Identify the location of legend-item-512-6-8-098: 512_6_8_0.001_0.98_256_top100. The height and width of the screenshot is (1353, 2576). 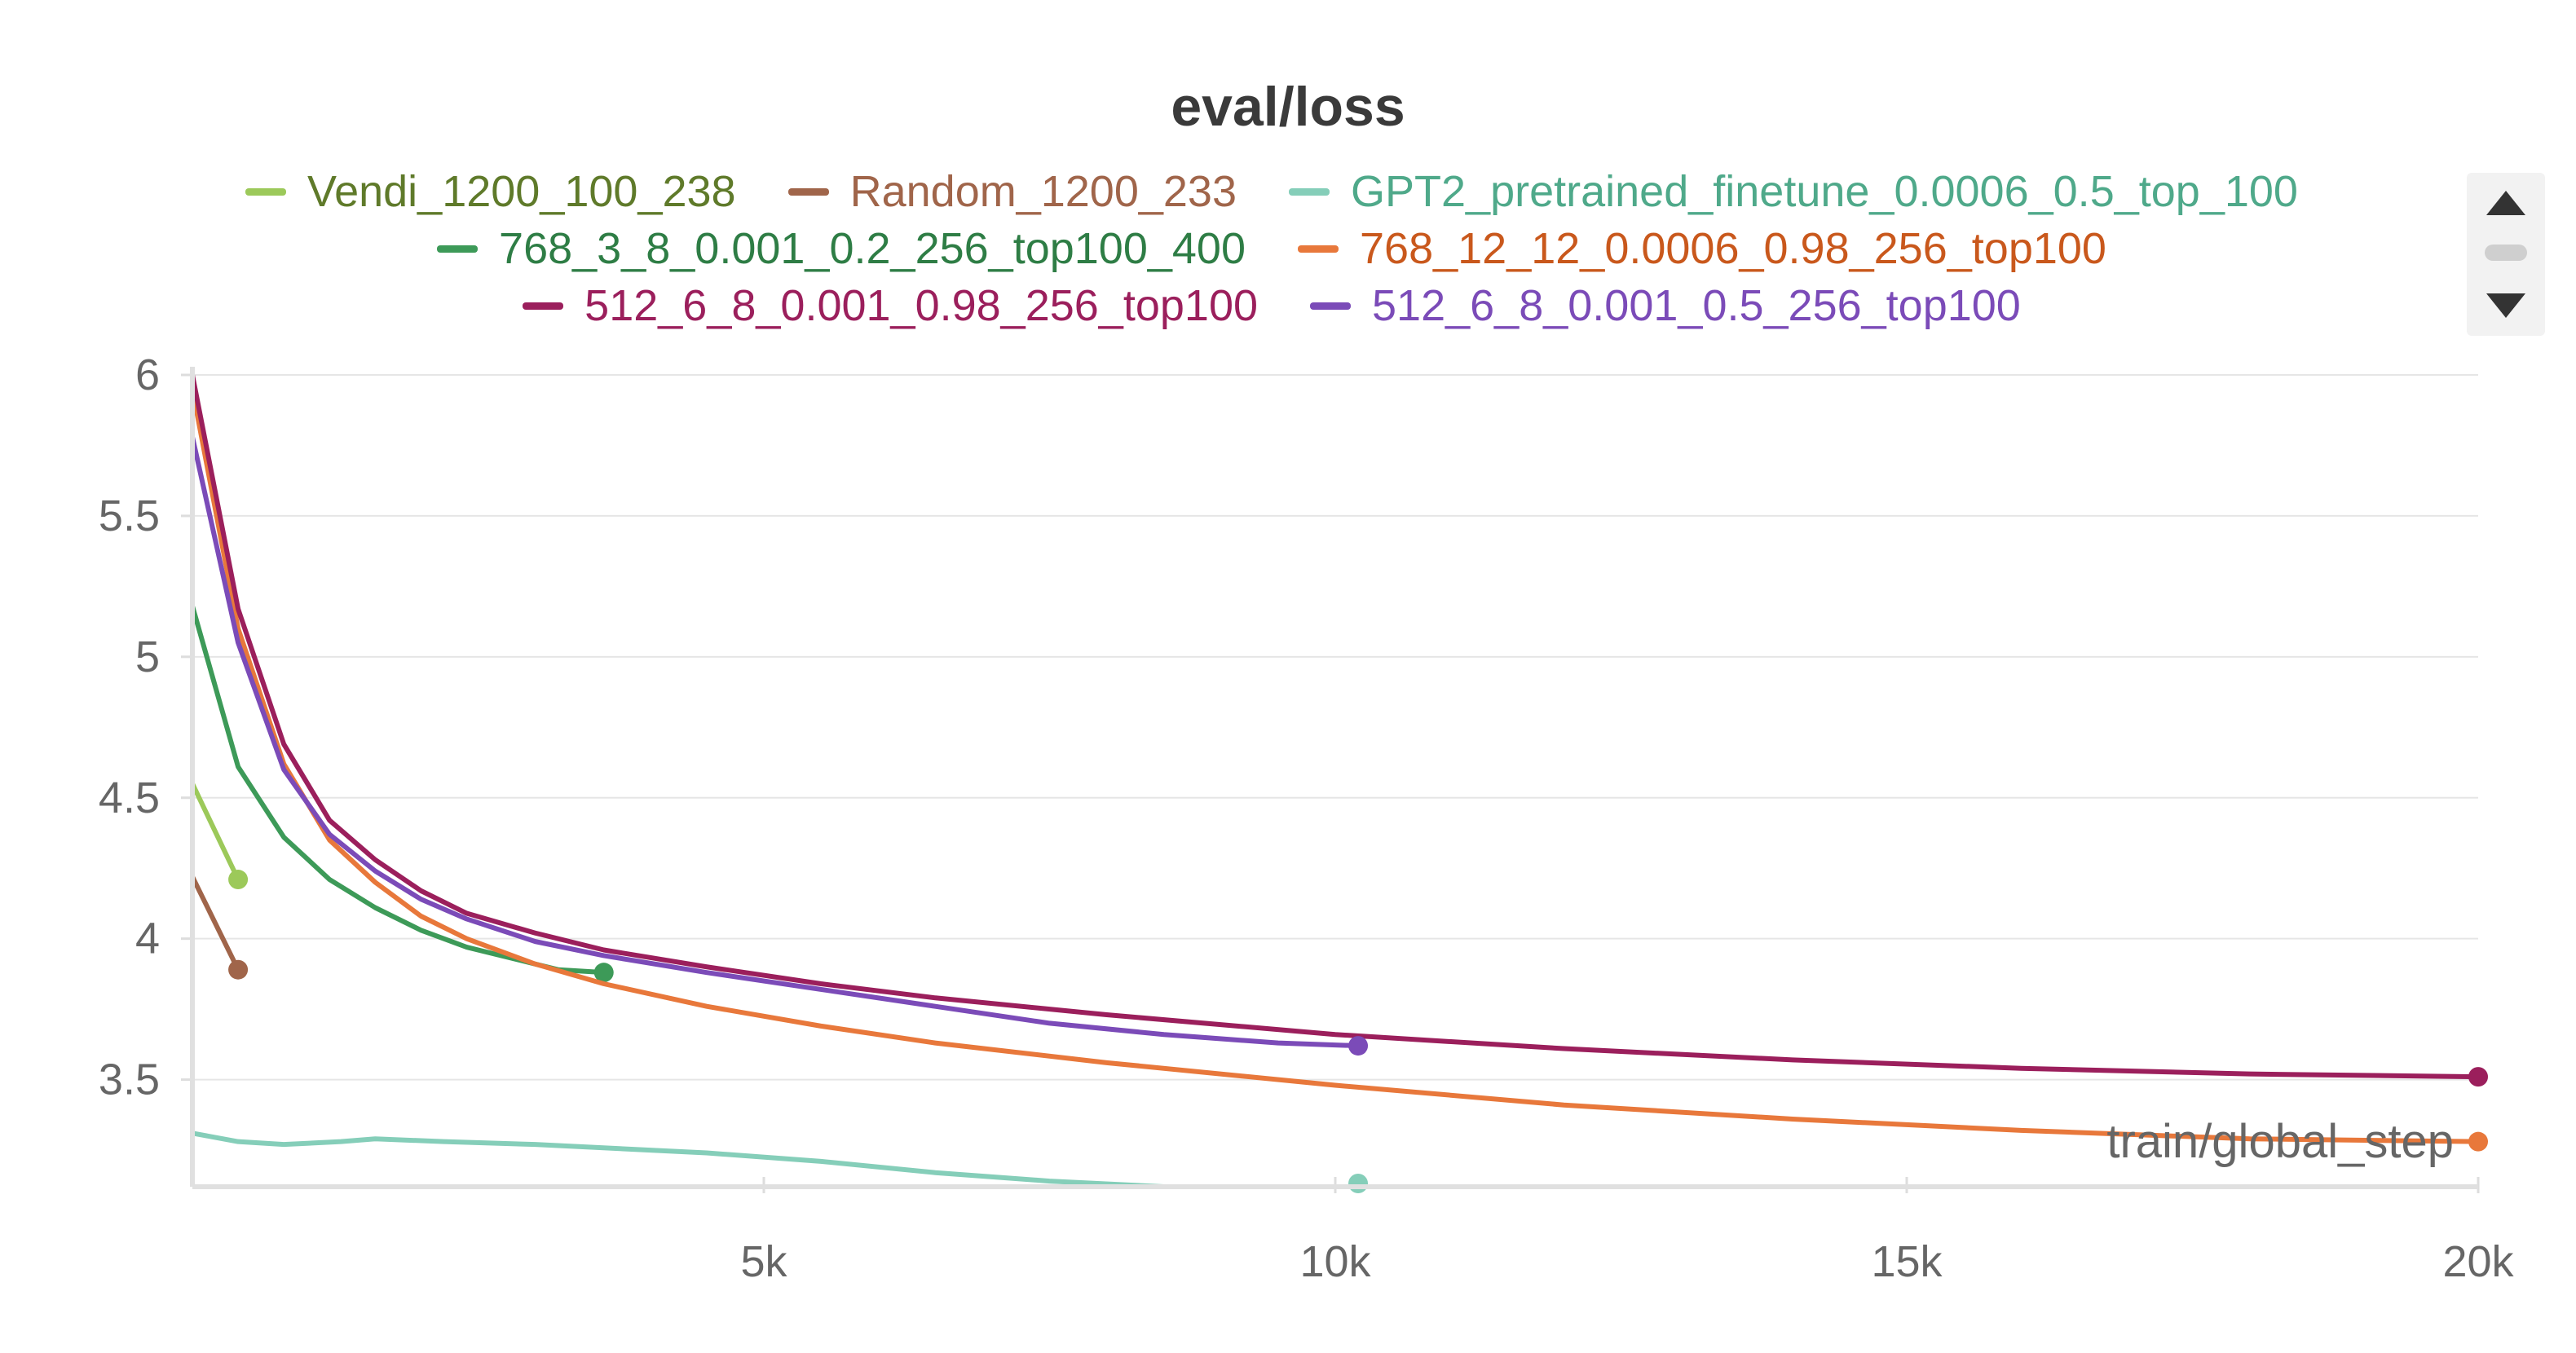
(890, 305).